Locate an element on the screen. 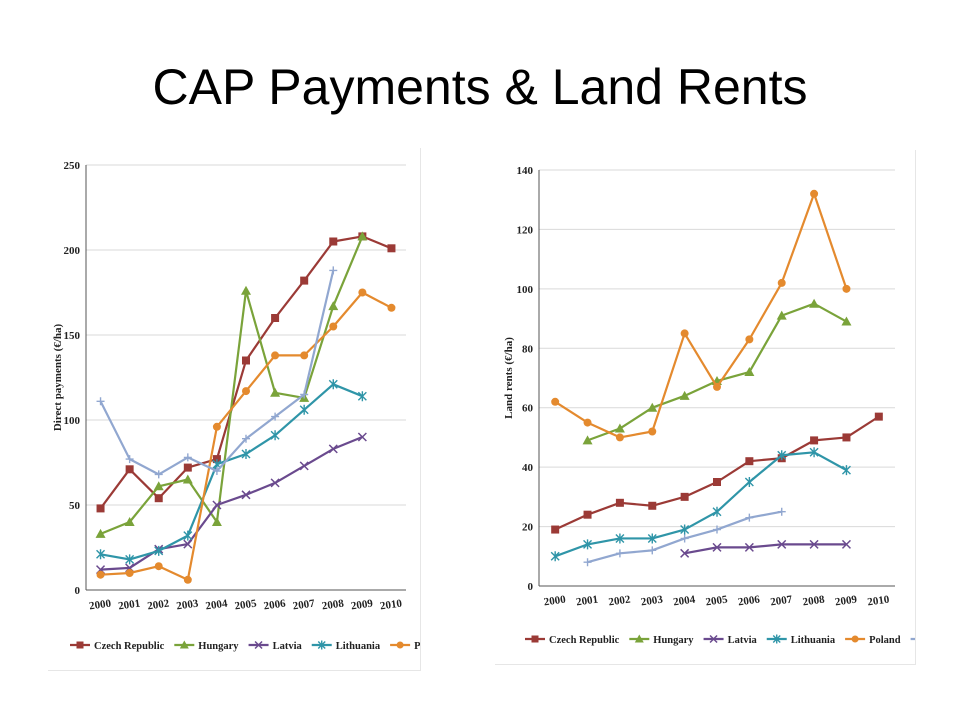  y-tick-label: 120 is located at coordinates (525, 230).